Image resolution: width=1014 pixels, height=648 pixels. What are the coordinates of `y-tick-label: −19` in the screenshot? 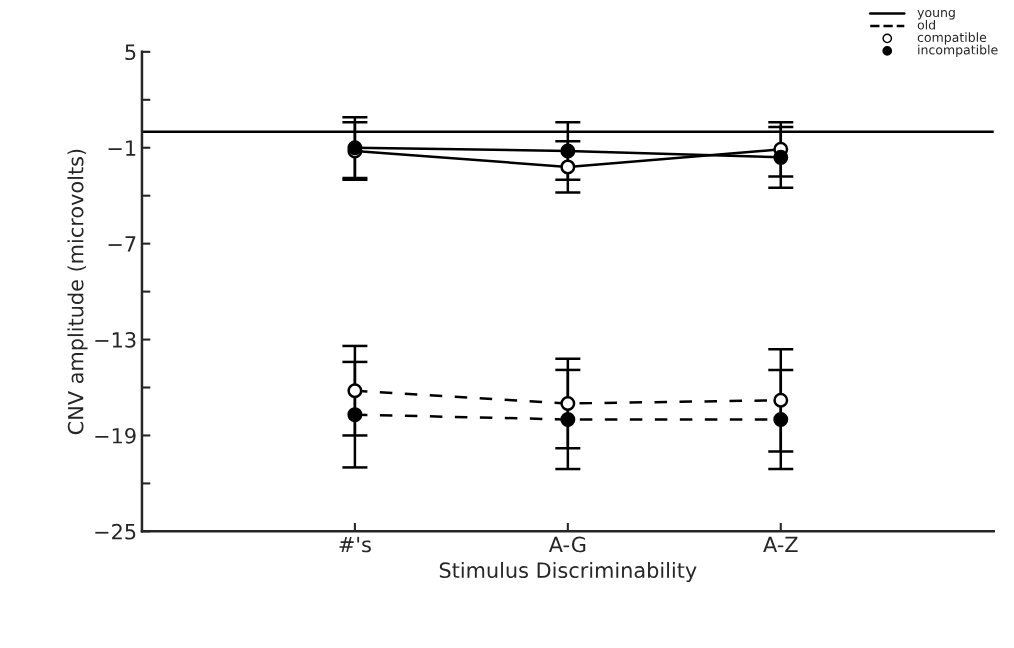 It's located at (115, 435).